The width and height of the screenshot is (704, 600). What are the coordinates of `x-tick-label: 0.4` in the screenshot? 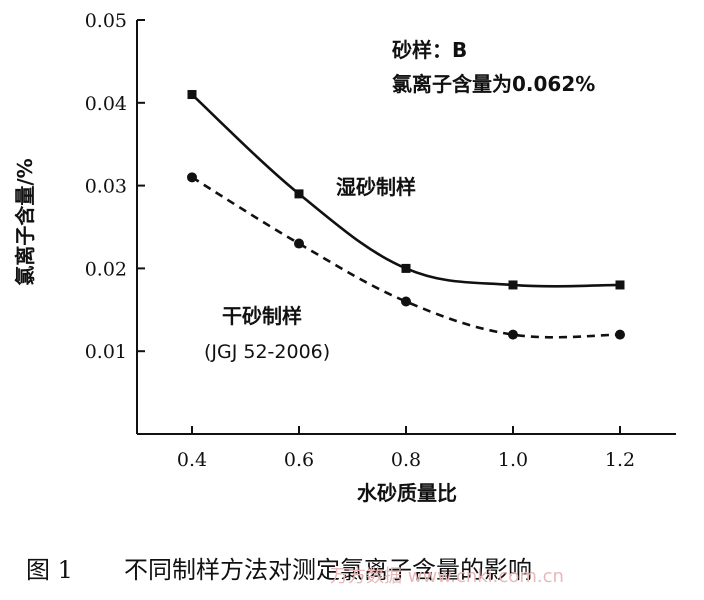 It's located at (192, 460).